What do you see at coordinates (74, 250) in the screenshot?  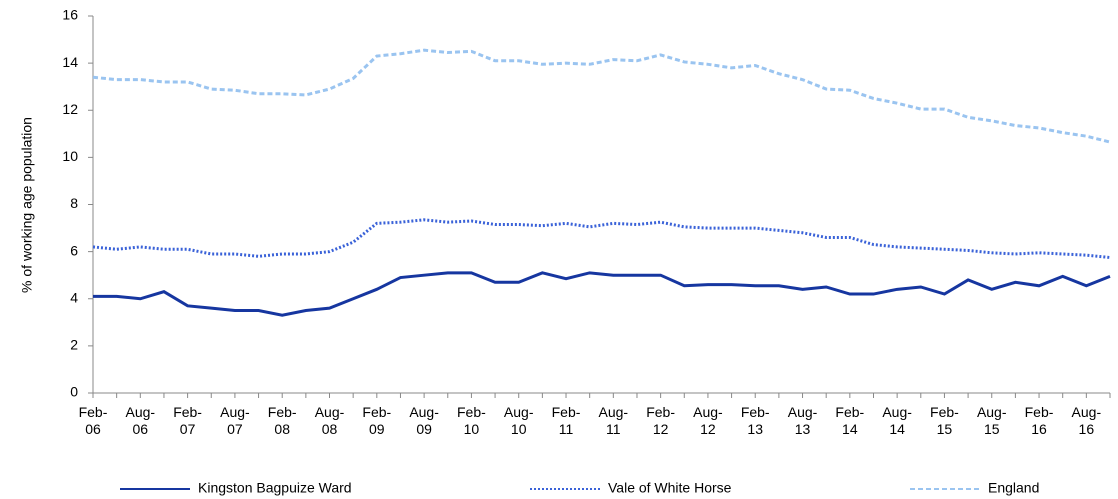 I see `y-tick-label: 6` at bounding box center [74, 250].